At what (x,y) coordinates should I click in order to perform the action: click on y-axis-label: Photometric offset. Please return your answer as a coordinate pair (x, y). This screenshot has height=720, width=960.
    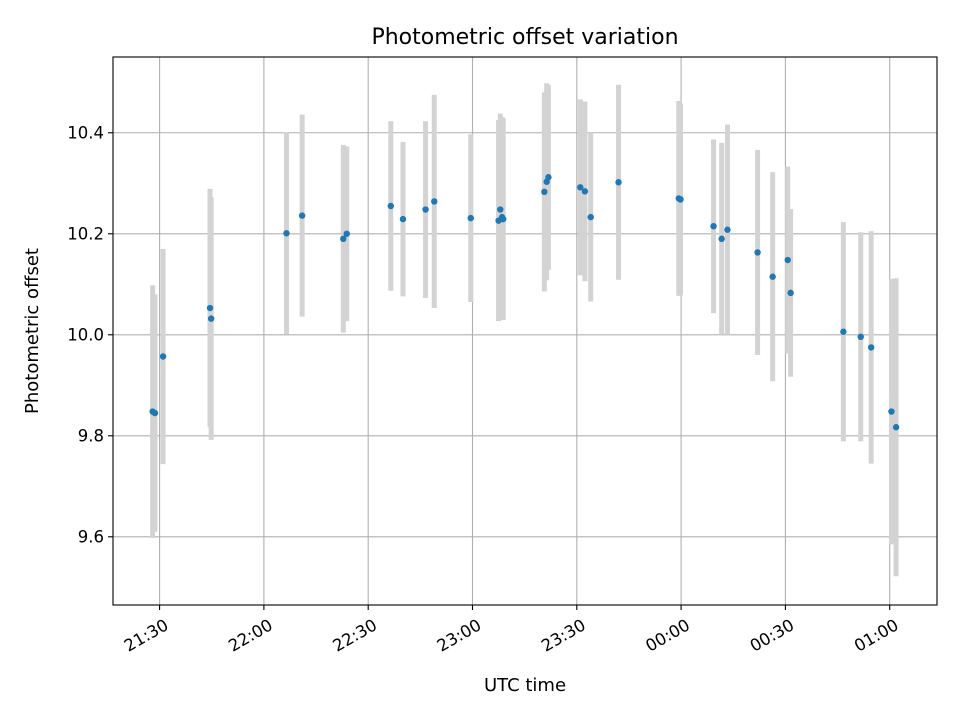
    Looking at the image, I should click on (32, 331).